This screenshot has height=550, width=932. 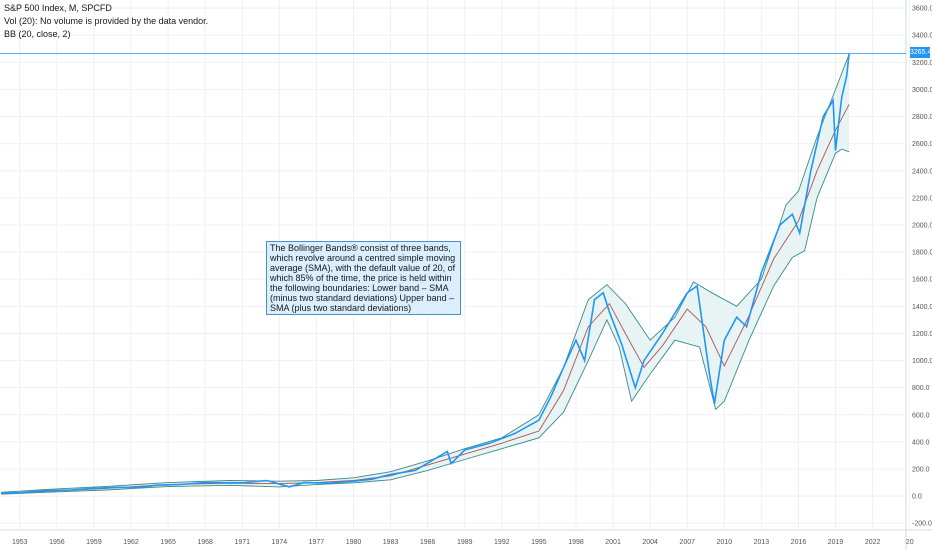 What do you see at coordinates (922, 36) in the screenshot?
I see `y-tick-label: 3400.0` at bounding box center [922, 36].